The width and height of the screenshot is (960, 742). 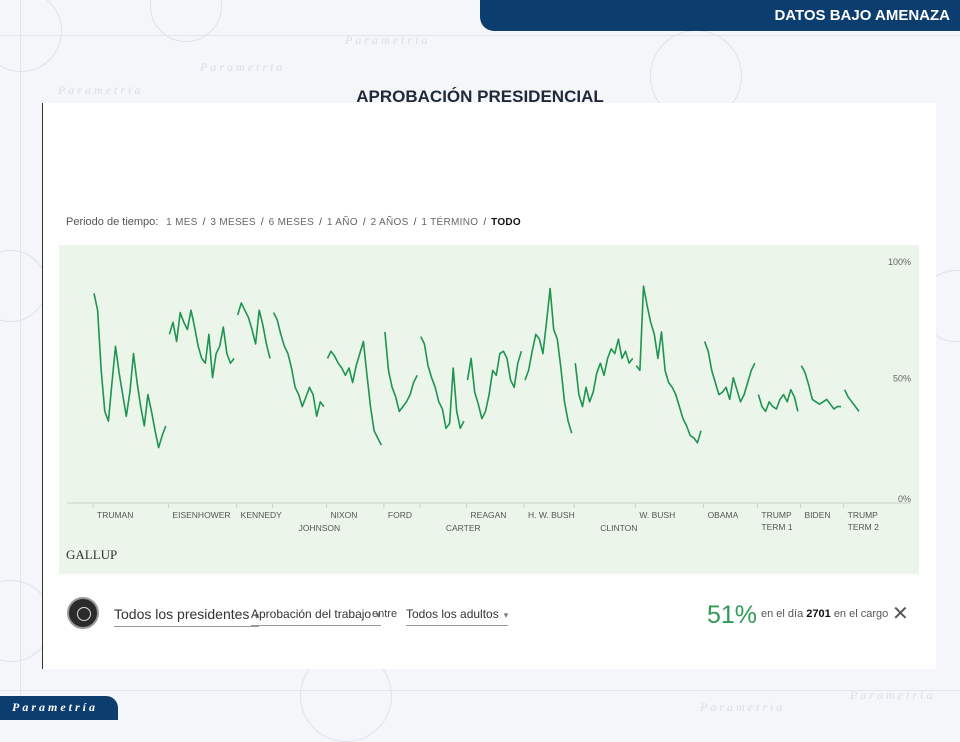 I want to click on x-tick-label: TRUMAN, so click(x=115, y=515).